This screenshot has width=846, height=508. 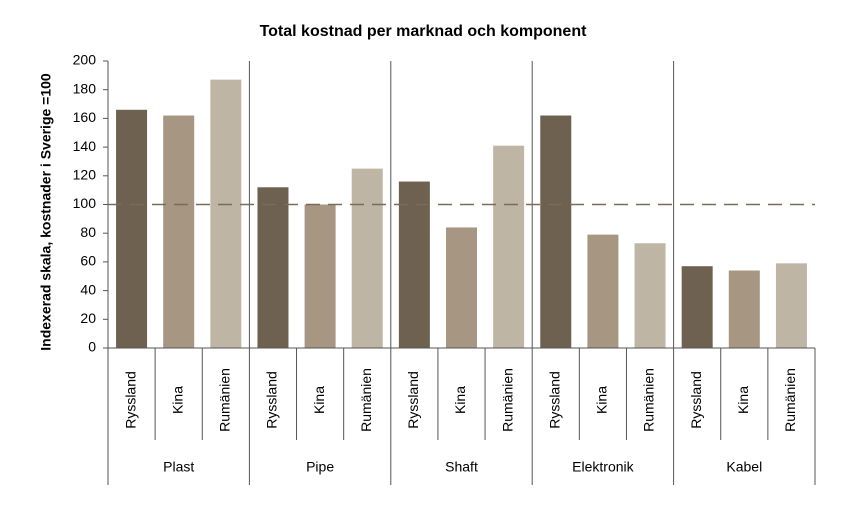 I want to click on x-group-label: Shaft, so click(x=461, y=467).